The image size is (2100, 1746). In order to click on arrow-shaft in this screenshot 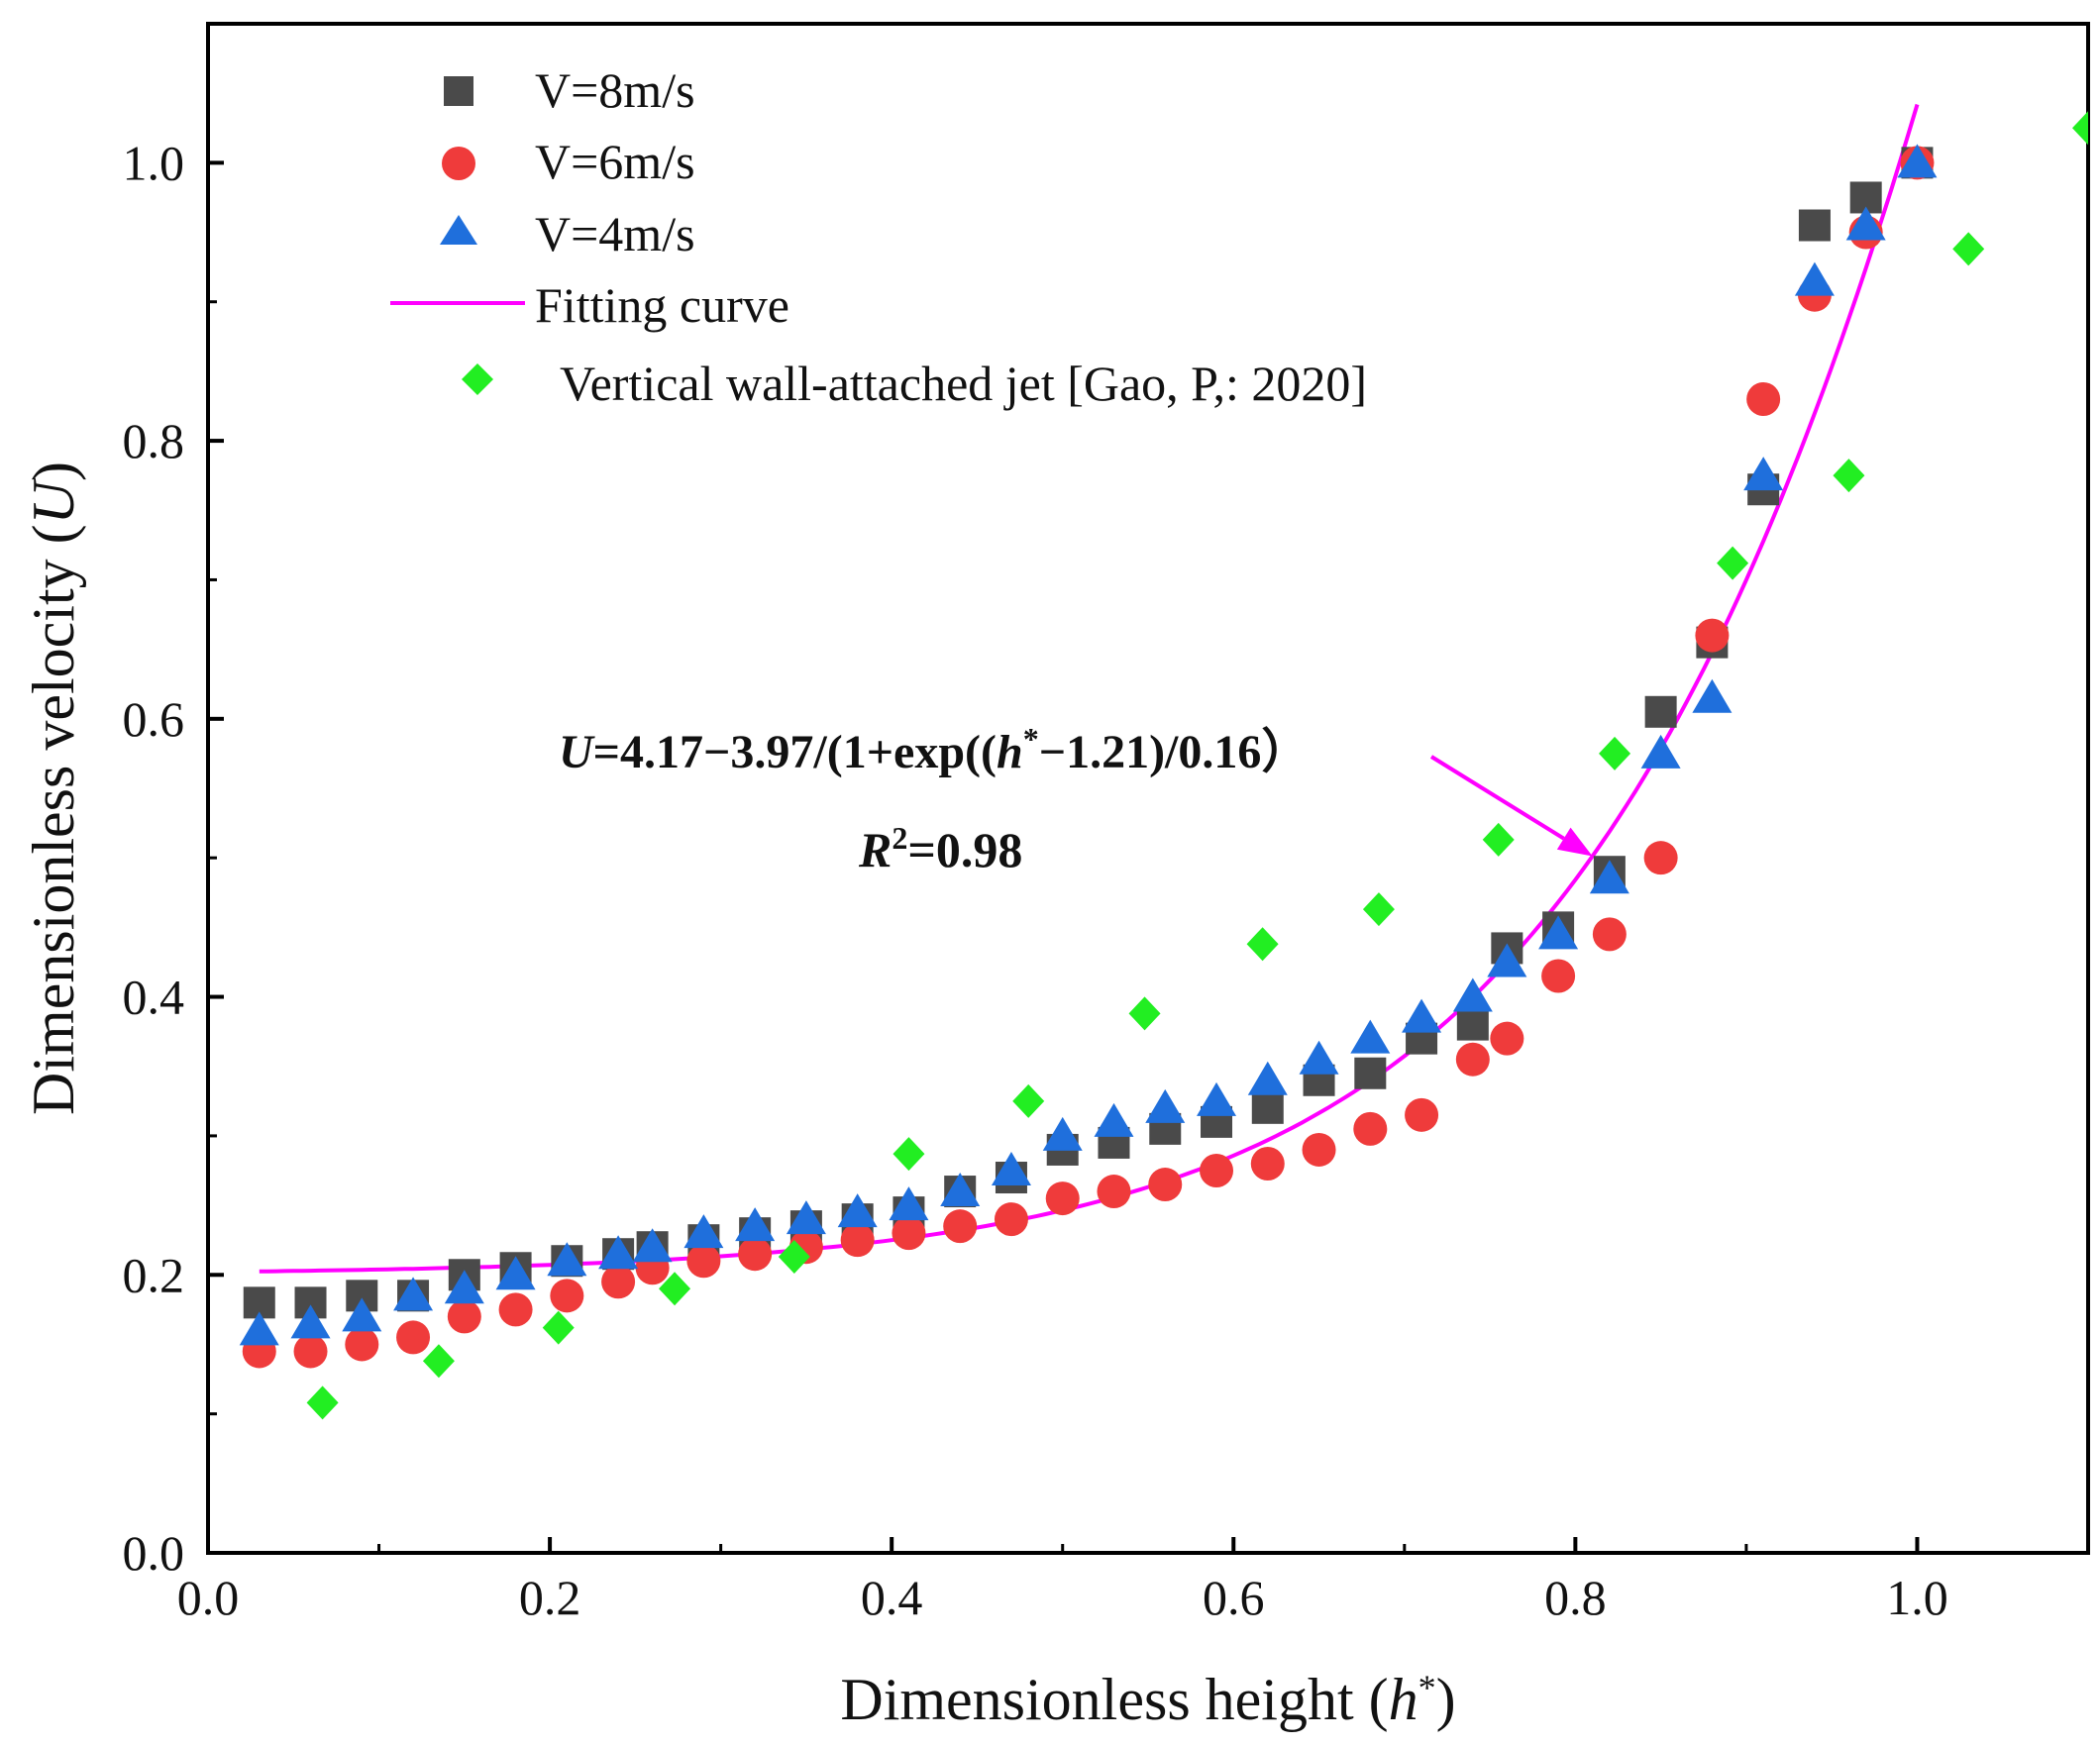, I will do `click(1497, 798)`.